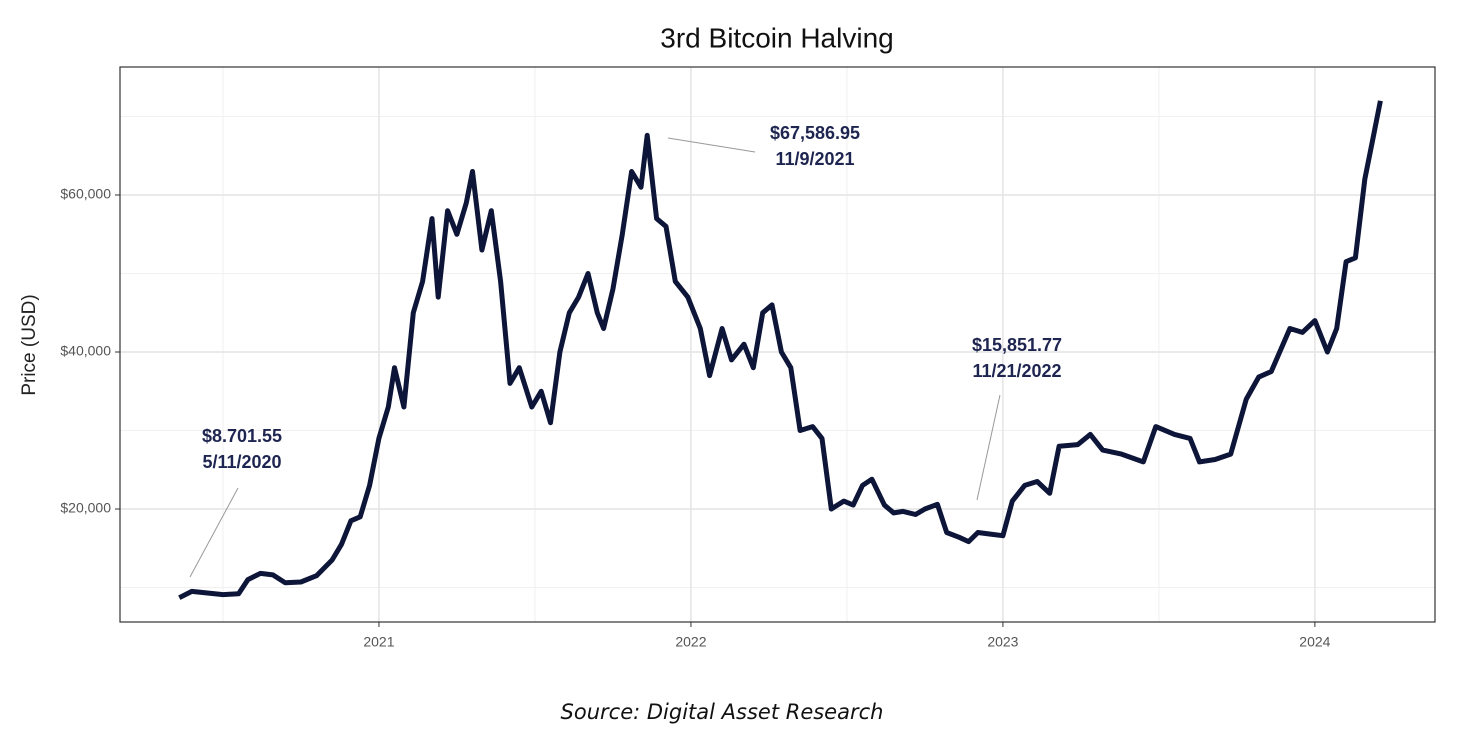 The width and height of the screenshot is (1469, 735). What do you see at coordinates (776, 37) in the screenshot?
I see `chart-title: 3rd Bitcoin Halving` at bounding box center [776, 37].